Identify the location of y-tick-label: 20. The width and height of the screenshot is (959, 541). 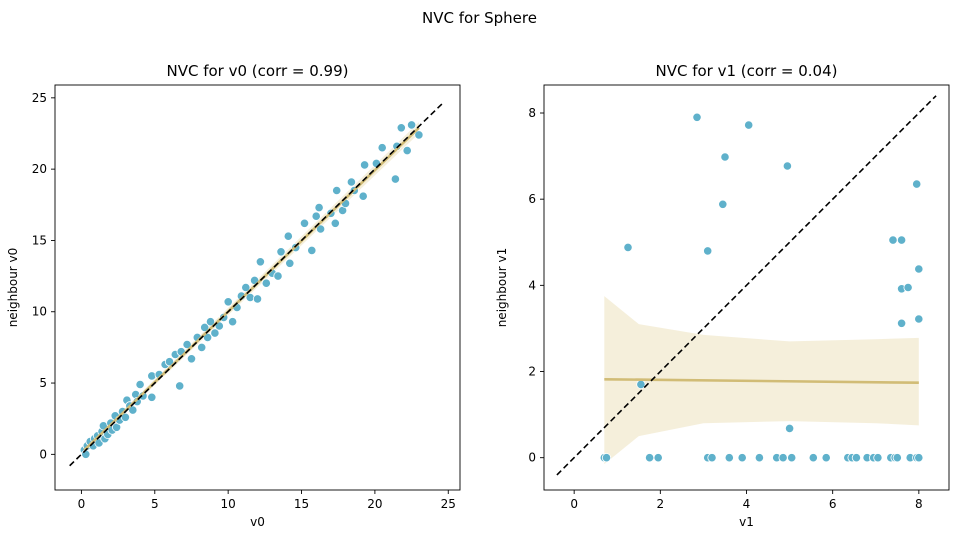
(39, 169).